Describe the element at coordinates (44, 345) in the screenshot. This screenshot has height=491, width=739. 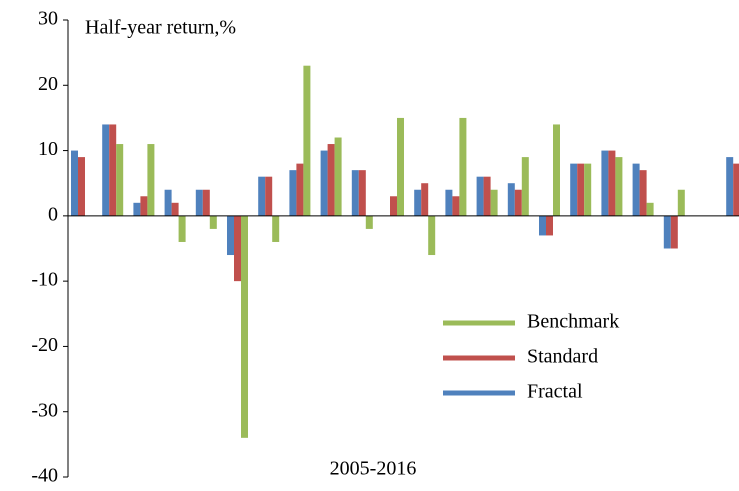
I see `y-tick-label: -20` at that location.